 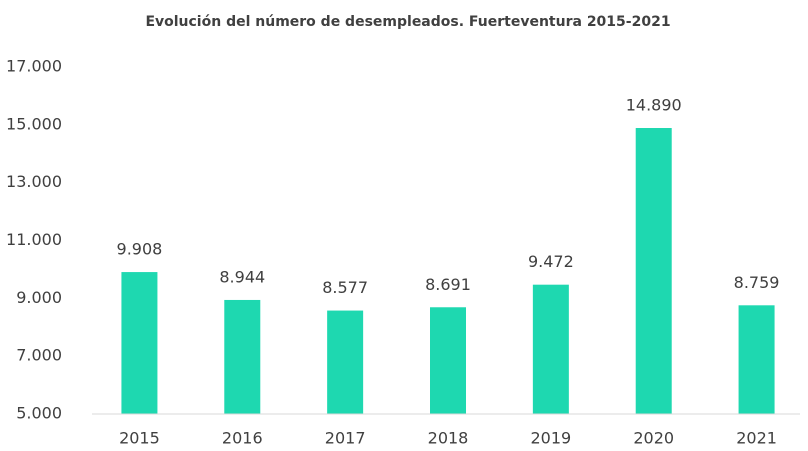 I want to click on x-tick-label: 2019, so click(x=550, y=438).